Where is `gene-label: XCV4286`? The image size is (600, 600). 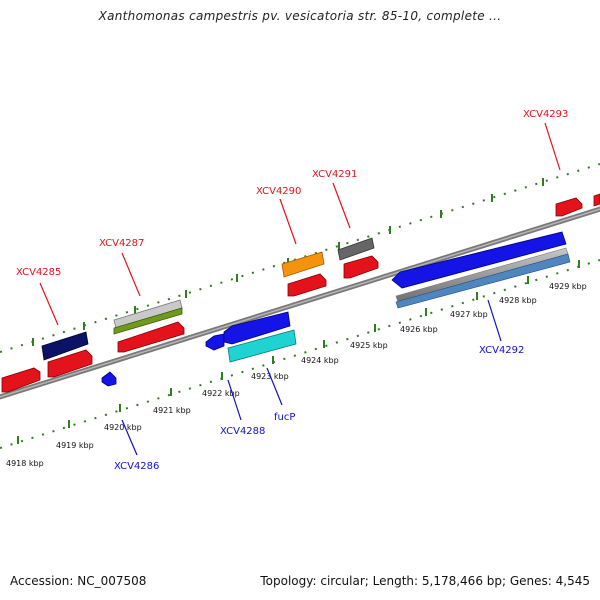 gene-label: XCV4286 is located at coordinates (136, 466).